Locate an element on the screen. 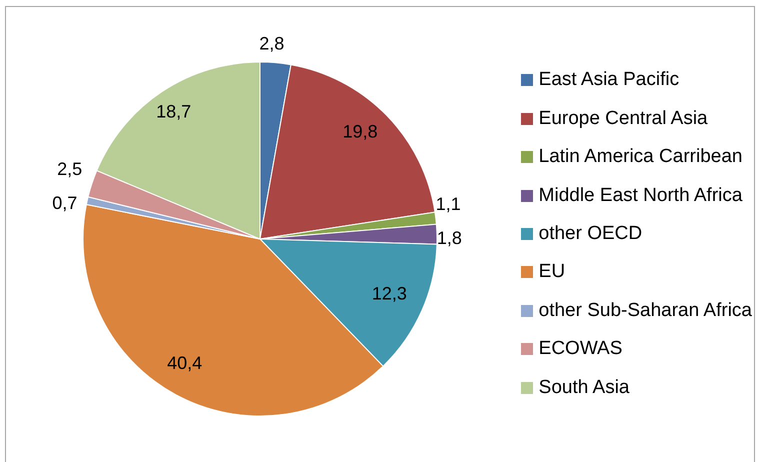  legend-label: East Asia Pacific is located at coordinates (609, 80).